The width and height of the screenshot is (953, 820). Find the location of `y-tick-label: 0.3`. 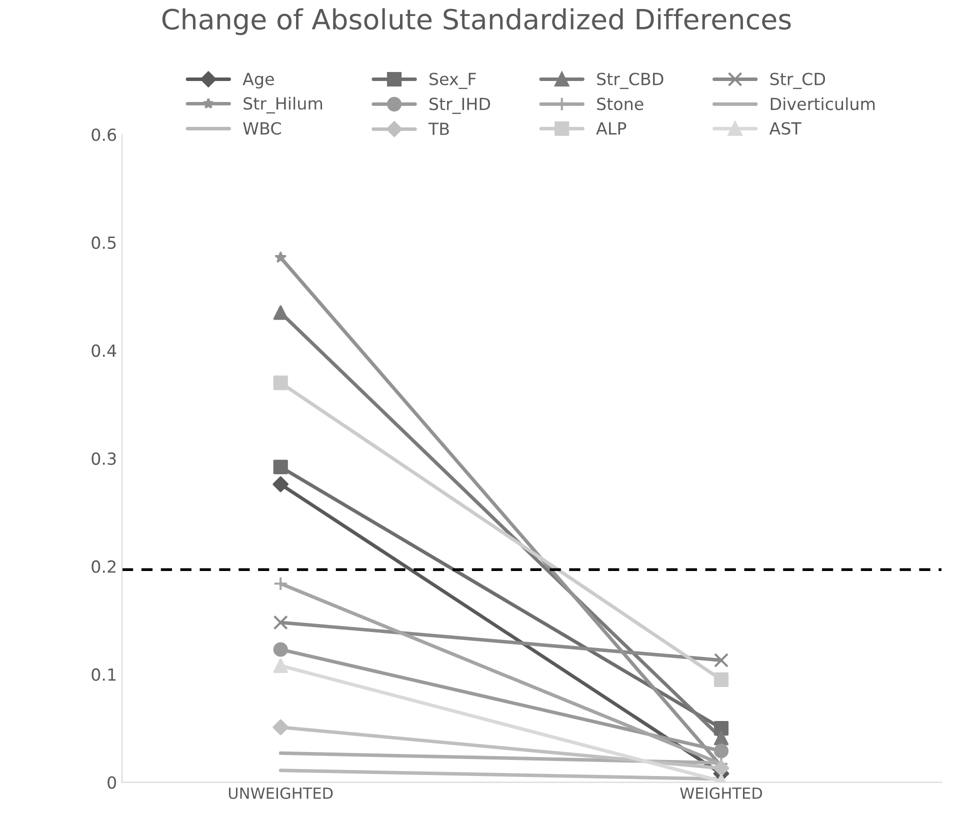

y-tick-label: 0.3 is located at coordinates (104, 458).